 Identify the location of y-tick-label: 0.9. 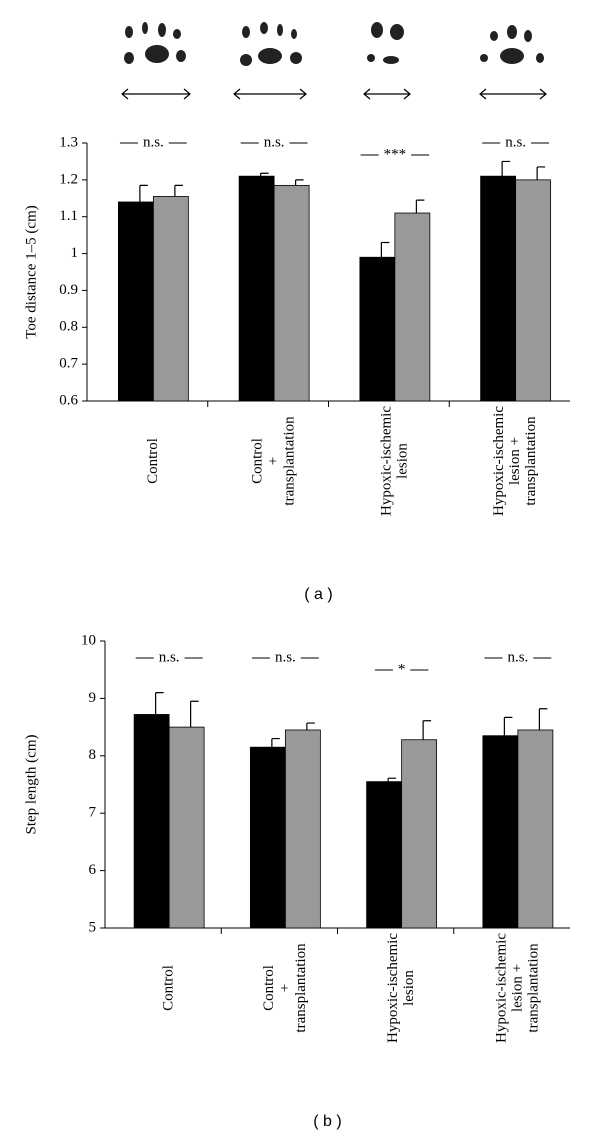
(68, 290).